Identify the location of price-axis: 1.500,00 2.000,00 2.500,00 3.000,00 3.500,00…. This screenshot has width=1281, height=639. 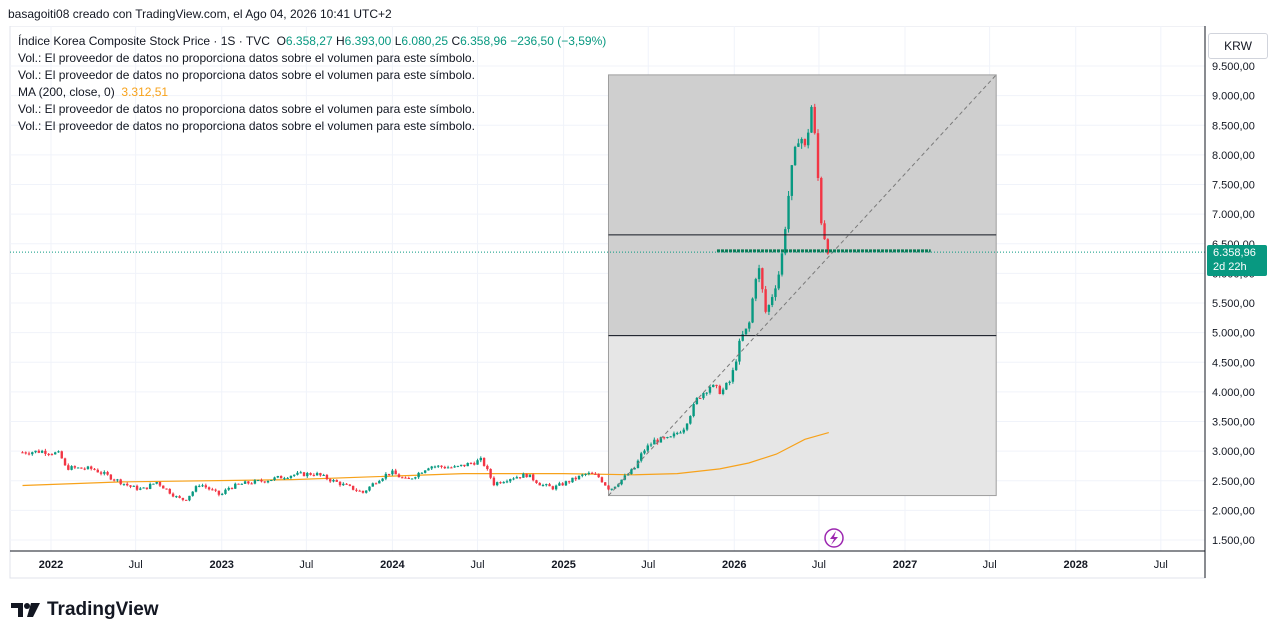
(1233, 304).